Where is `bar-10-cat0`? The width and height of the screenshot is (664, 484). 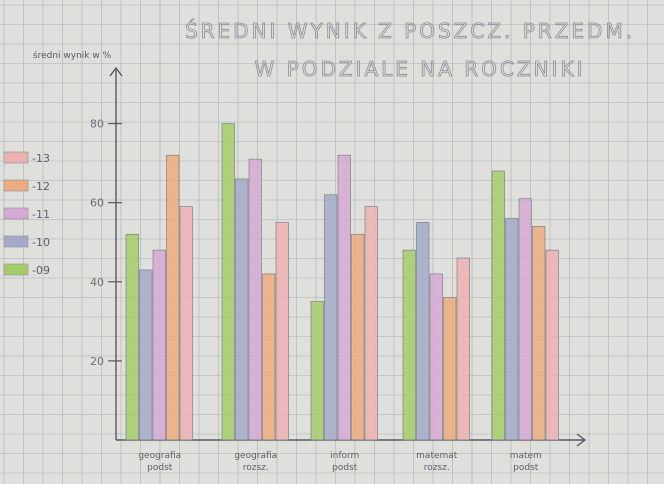 bar-10-cat0 is located at coordinates (146, 355).